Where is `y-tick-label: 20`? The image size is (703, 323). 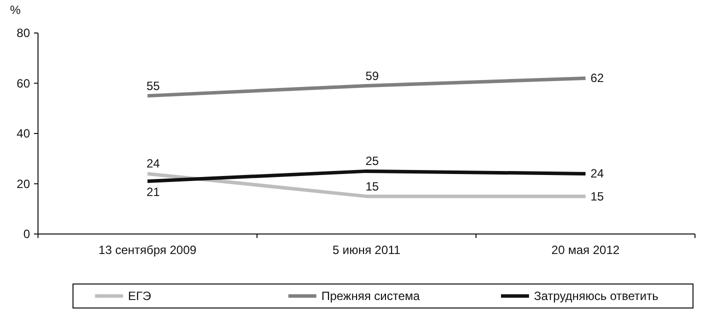
y-tick-label: 20 is located at coordinates (23, 183).